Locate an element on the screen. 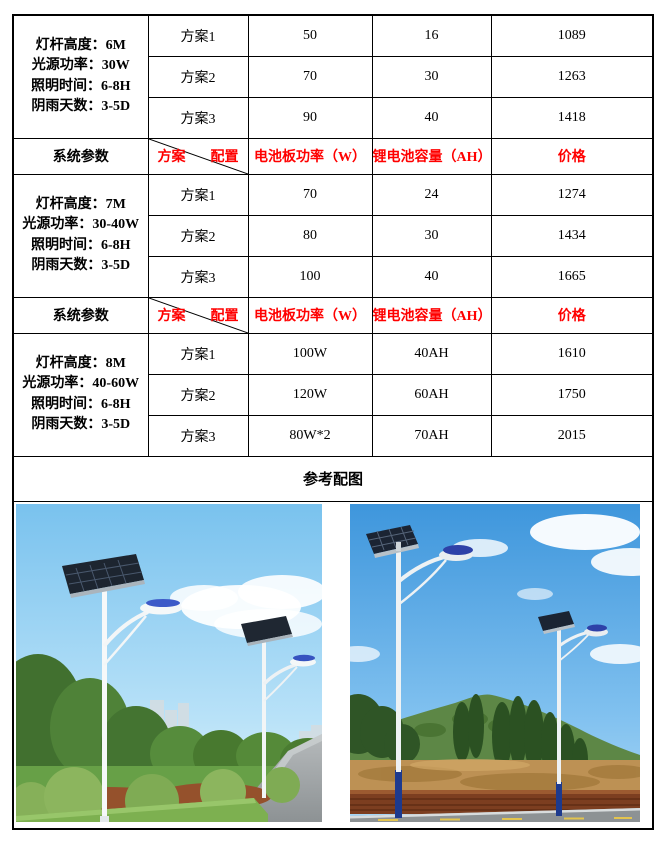 This screenshot has width=669, height=842. table-row: 方案3 90 40 1418 is located at coordinates (333, 117).